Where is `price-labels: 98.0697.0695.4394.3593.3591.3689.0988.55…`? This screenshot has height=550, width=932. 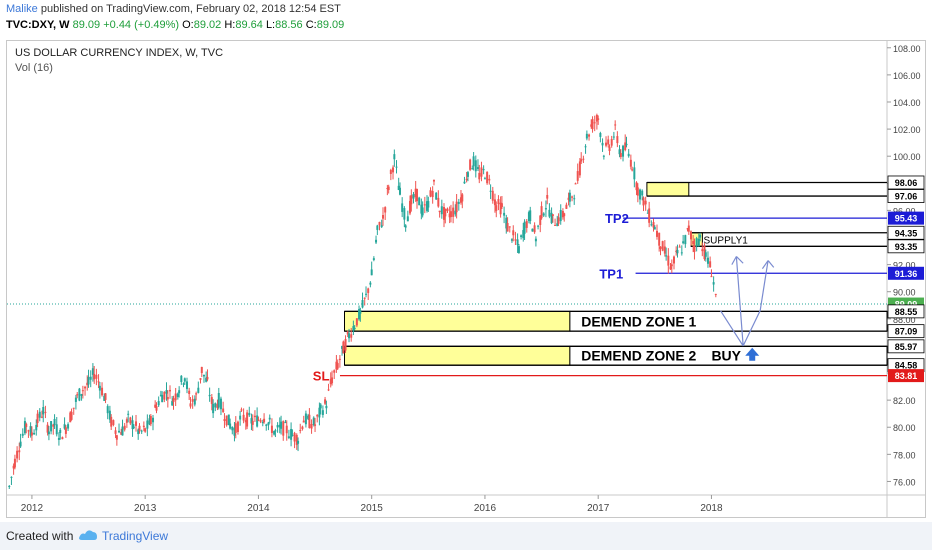
price-labels: 98.0697.0695.4394.3593.3591.3689.0988.55… is located at coordinates (906, 279).